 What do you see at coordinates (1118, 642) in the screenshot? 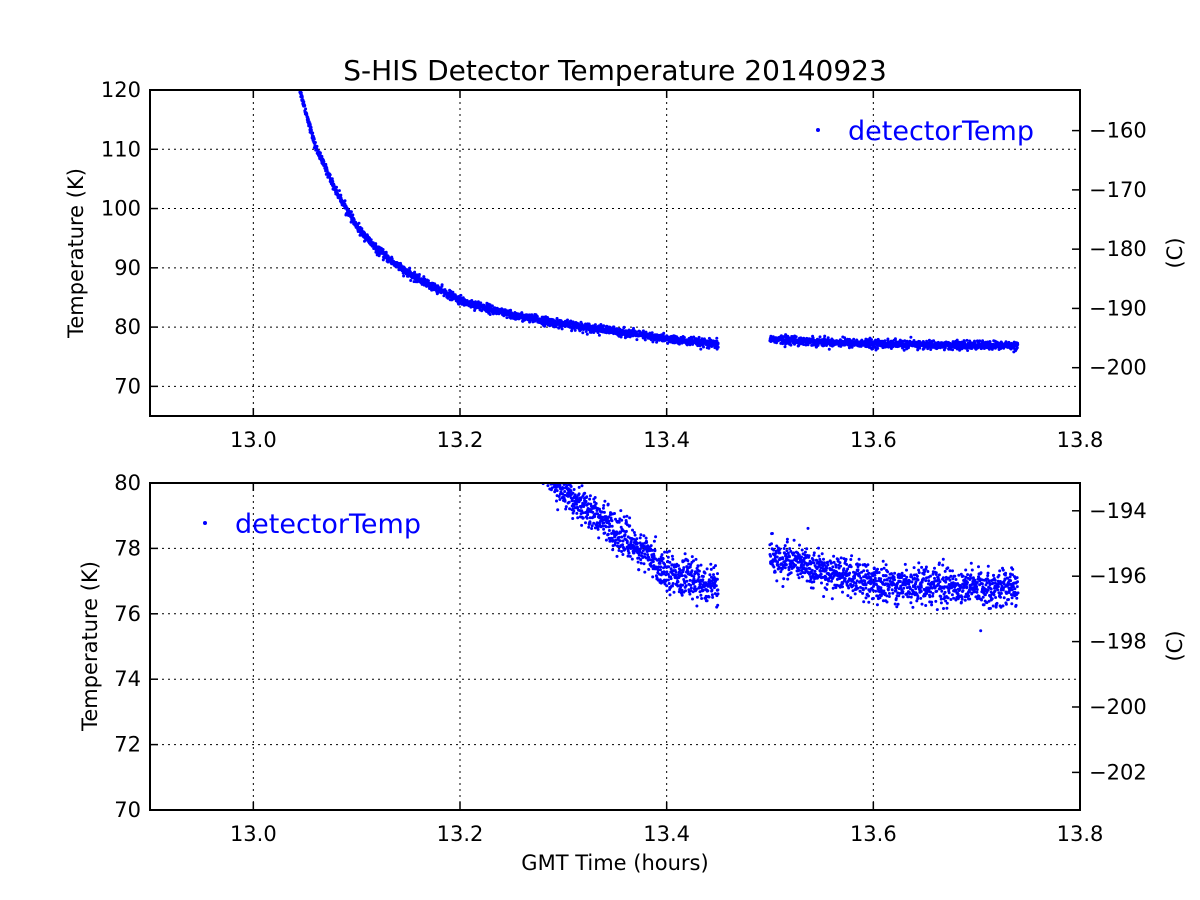
I see `bottom-y-right-tick-label: −198` at bounding box center [1118, 642].